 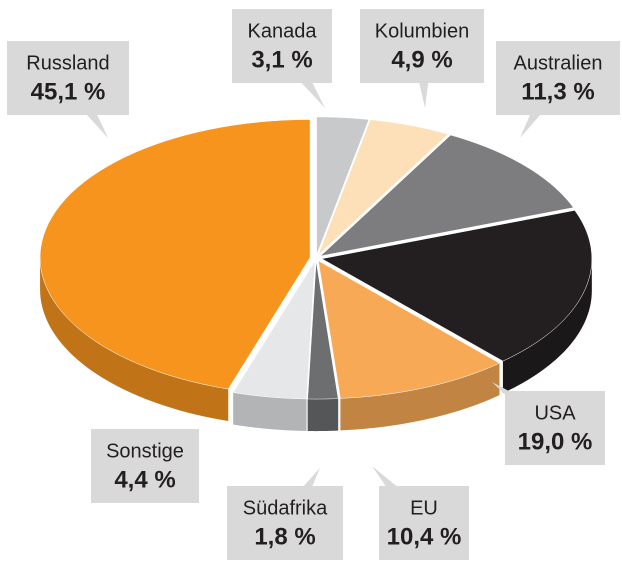 I want to click on slice-value-label: 11,3 %, so click(x=557, y=91).